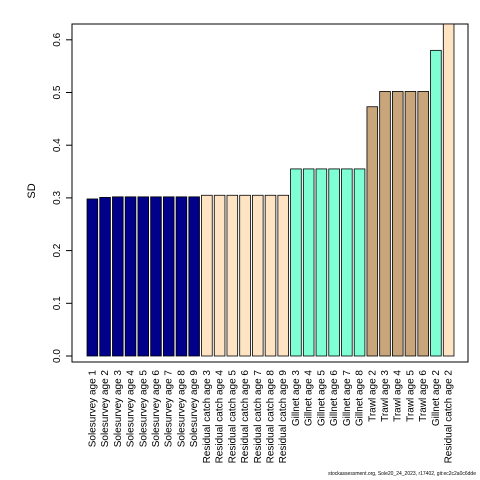  I want to click on x-tick-label-23: Trawl age 2, so click(372, 396).